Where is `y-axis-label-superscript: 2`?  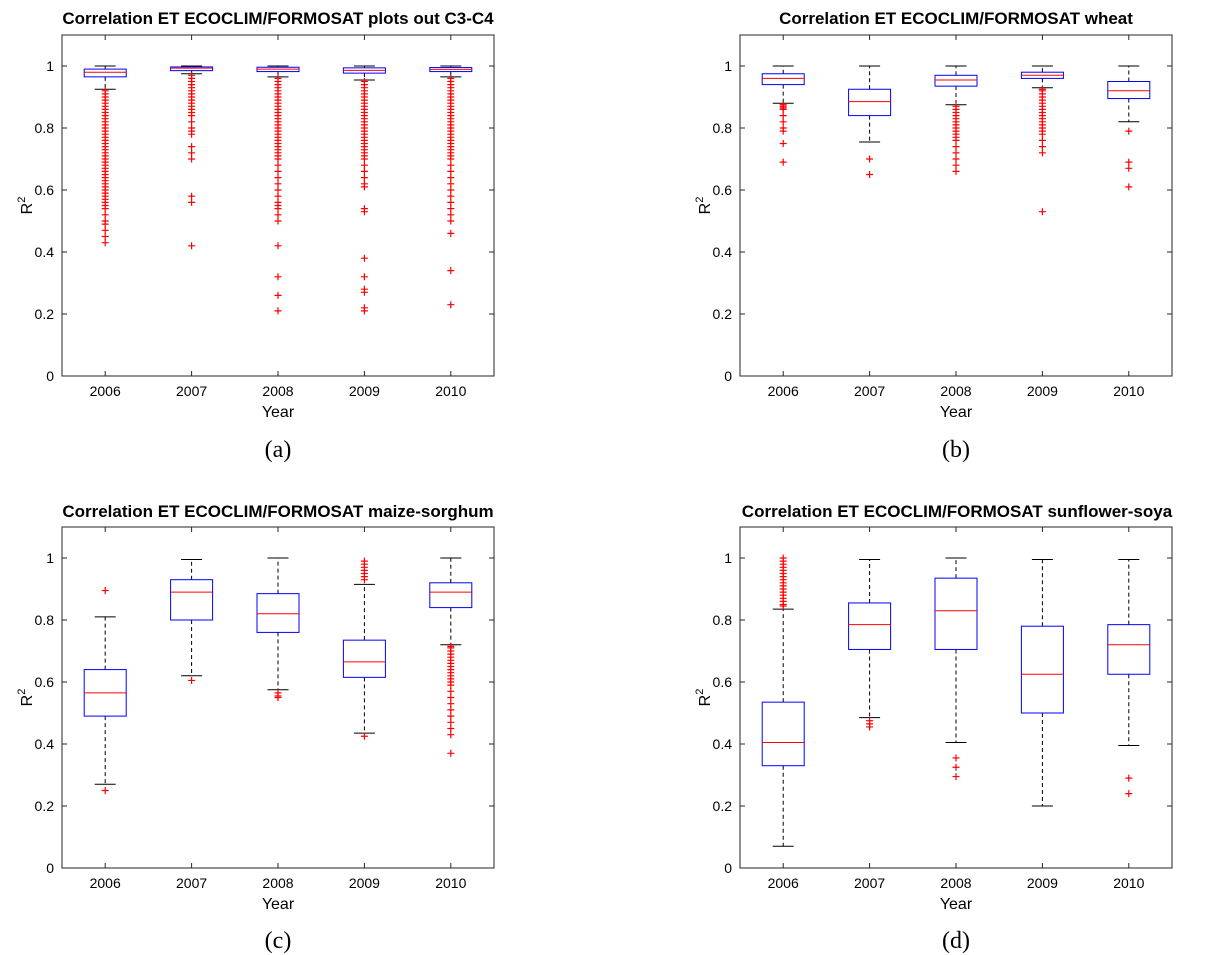 y-axis-label-superscript: 2 is located at coordinates (22, 200).